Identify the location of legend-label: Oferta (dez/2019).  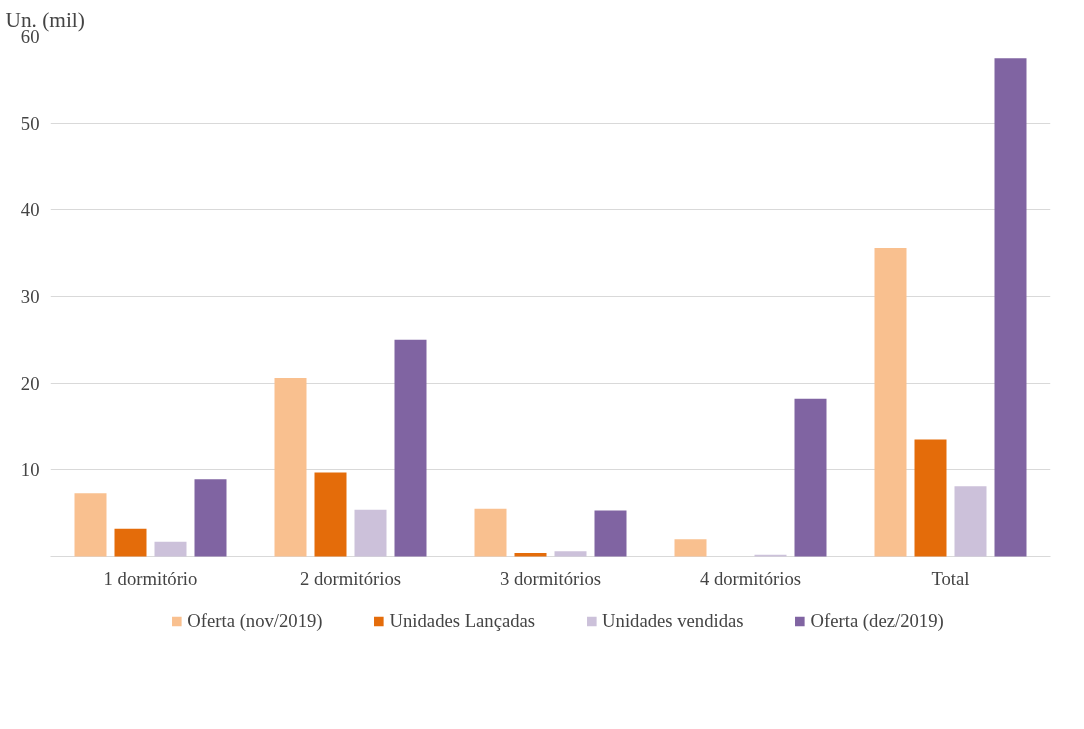
(877, 621).